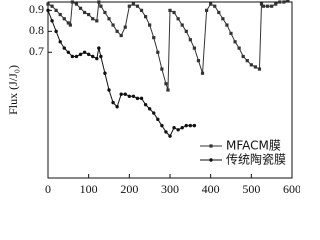 The width and height of the screenshot is (320, 240). What do you see at coordinates (253, 146) in the screenshot?
I see `legend-label: MFACM膜` at bounding box center [253, 146].